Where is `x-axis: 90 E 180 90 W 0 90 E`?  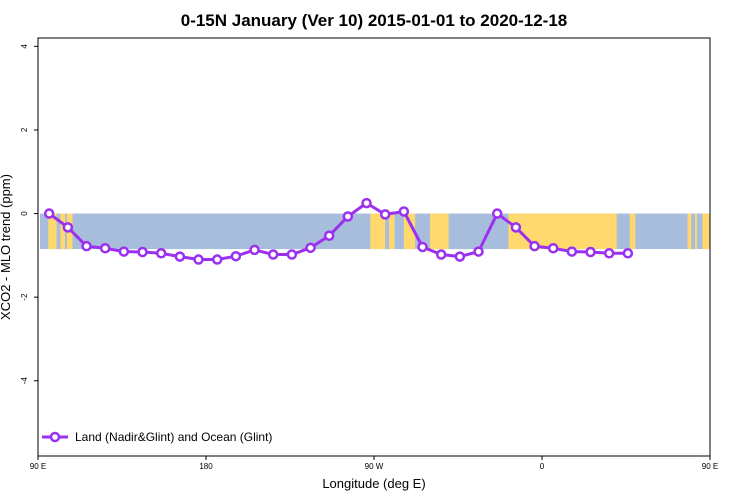 x-axis: 90 E 180 90 W 0 90 E is located at coordinates (374, 463).